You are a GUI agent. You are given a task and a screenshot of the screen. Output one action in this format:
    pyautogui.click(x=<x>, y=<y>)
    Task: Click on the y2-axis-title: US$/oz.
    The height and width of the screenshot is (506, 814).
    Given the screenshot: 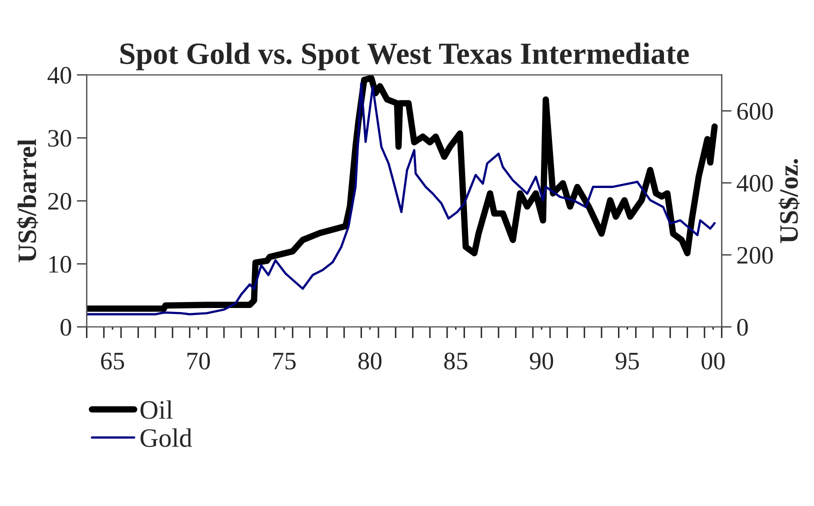 What is the action you would take?
    pyautogui.click(x=789, y=201)
    